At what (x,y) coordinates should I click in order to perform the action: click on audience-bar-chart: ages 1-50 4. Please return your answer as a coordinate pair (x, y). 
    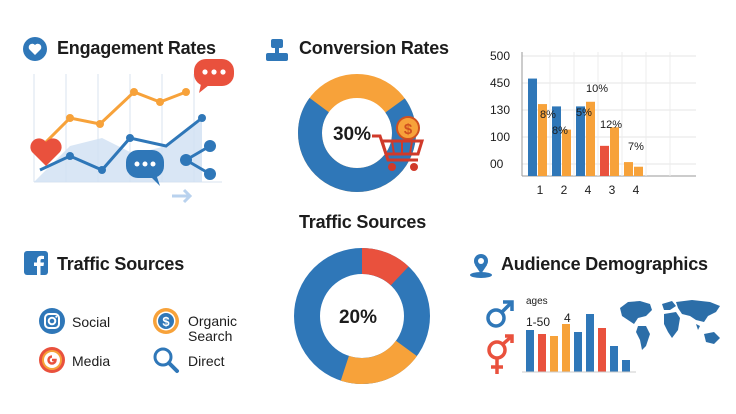
    Looking at the image, I should click on (579, 334).